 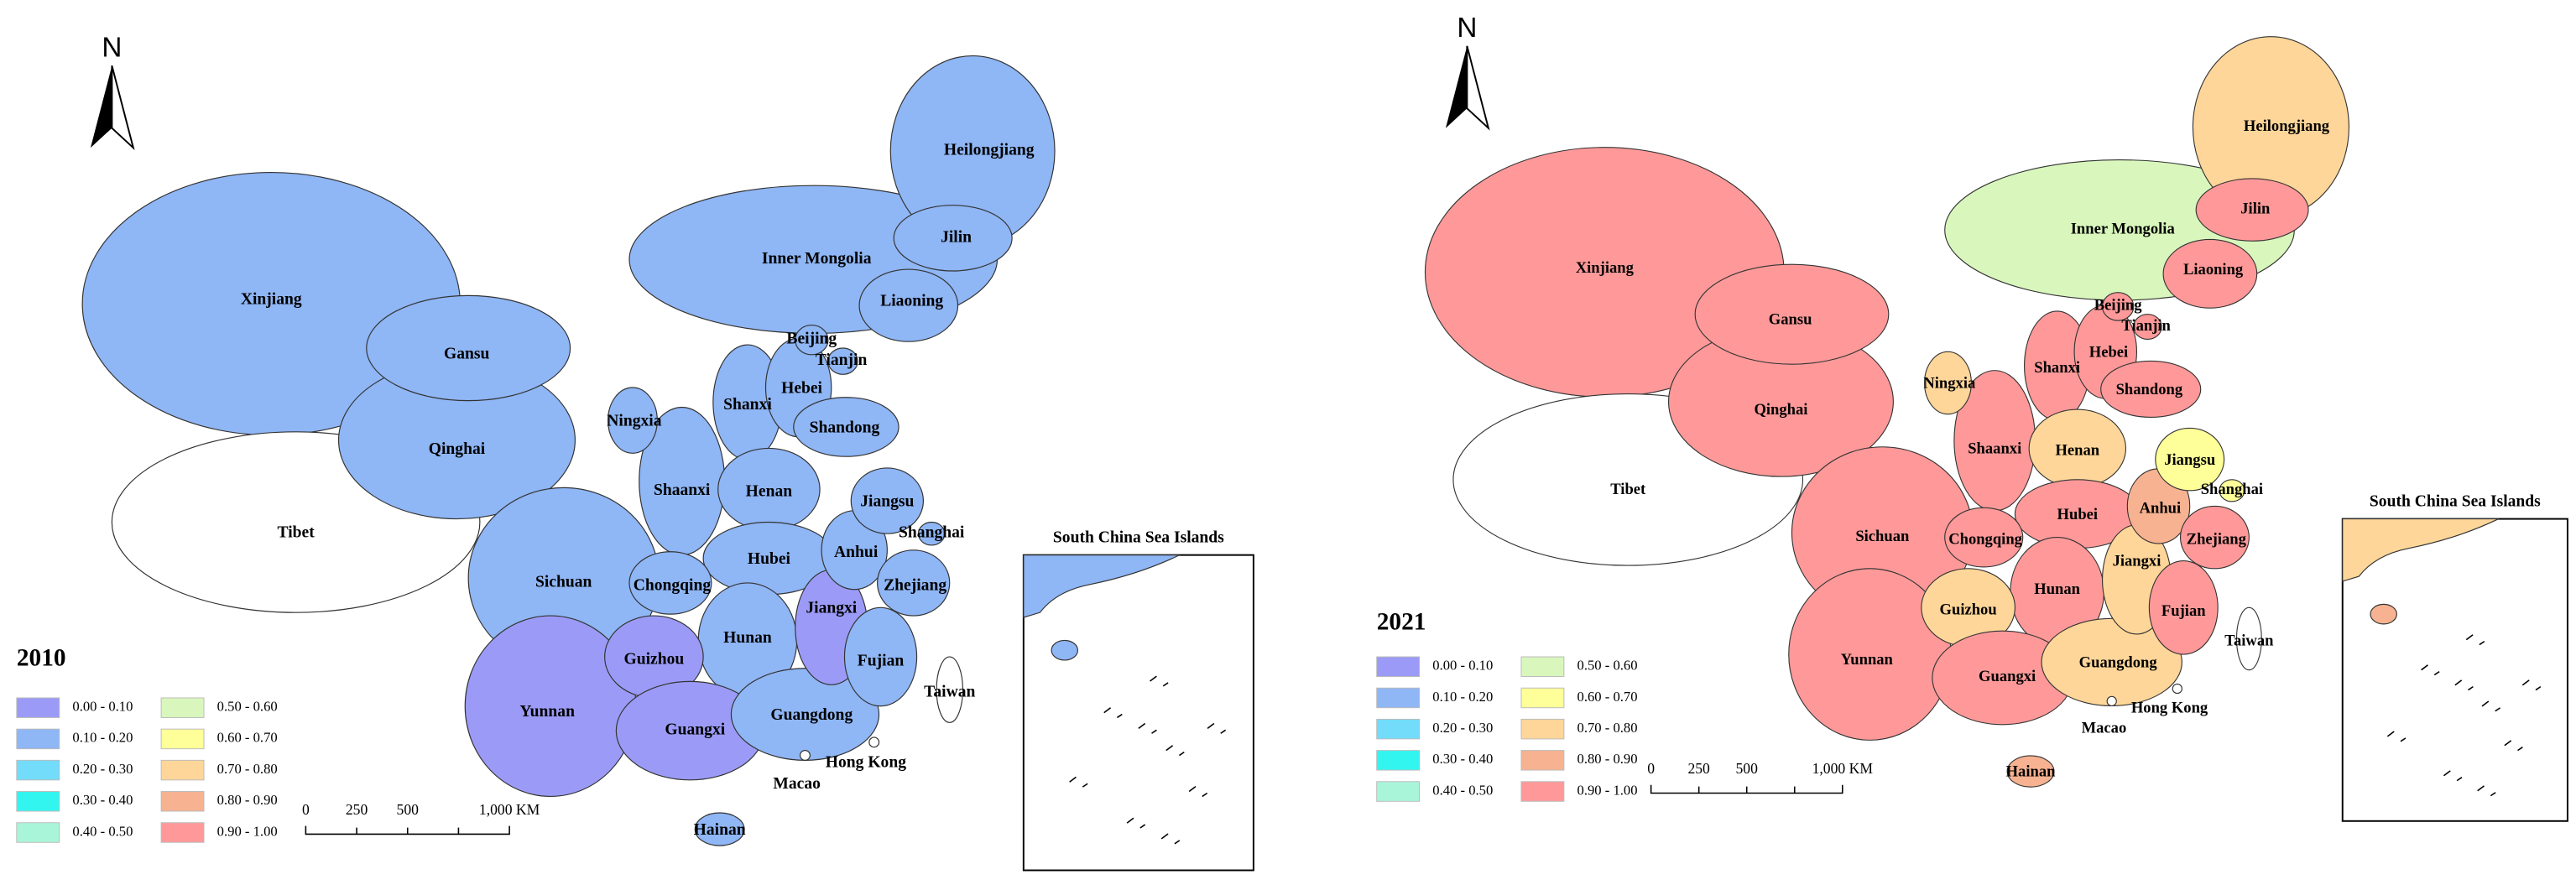 What do you see at coordinates (769, 559) in the screenshot?
I see `province-label: Hubei` at bounding box center [769, 559].